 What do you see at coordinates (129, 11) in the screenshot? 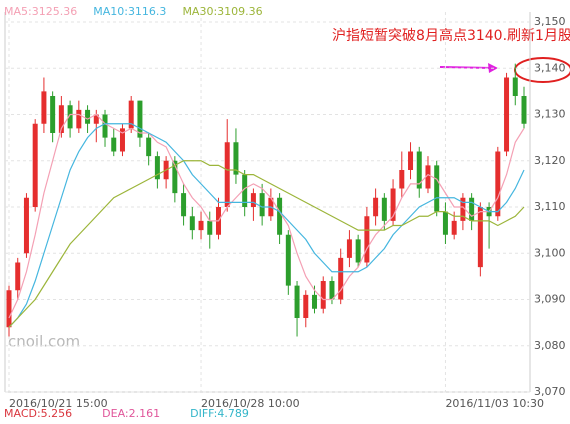
I see `legend-entry: MA10:3116.3` at bounding box center [129, 11].